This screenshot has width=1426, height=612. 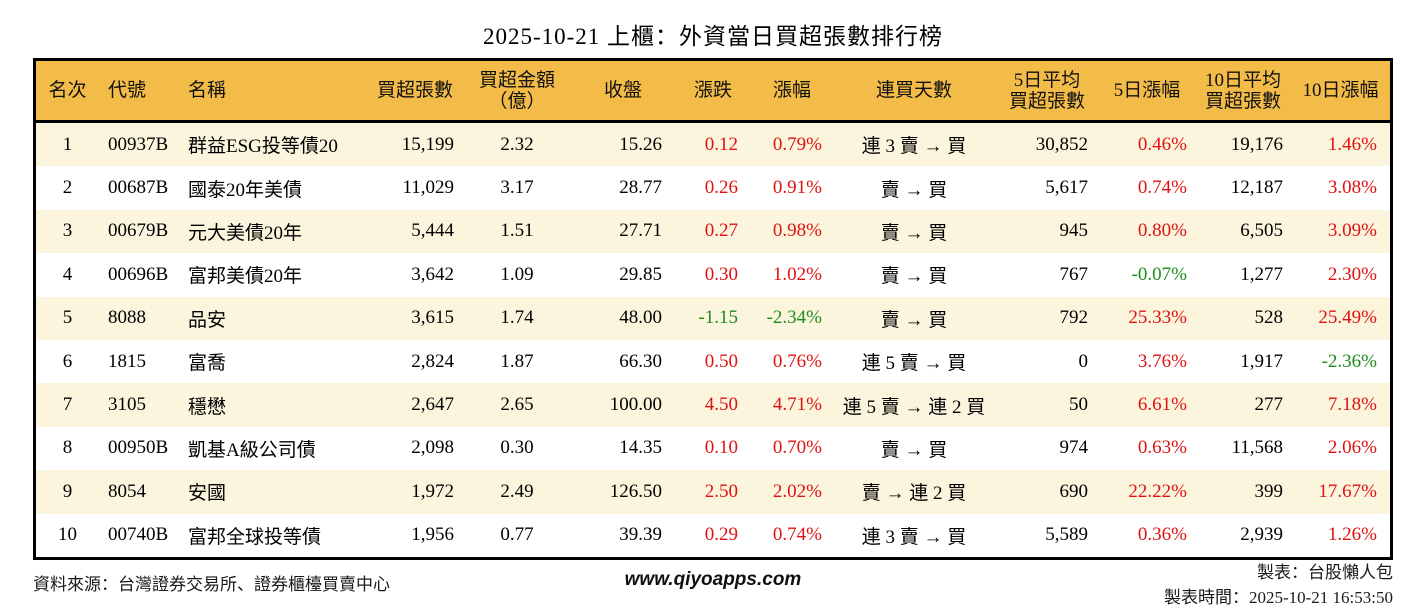 What do you see at coordinates (67, 491) in the screenshot?
I see `cell-rank: 9` at bounding box center [67, 491].